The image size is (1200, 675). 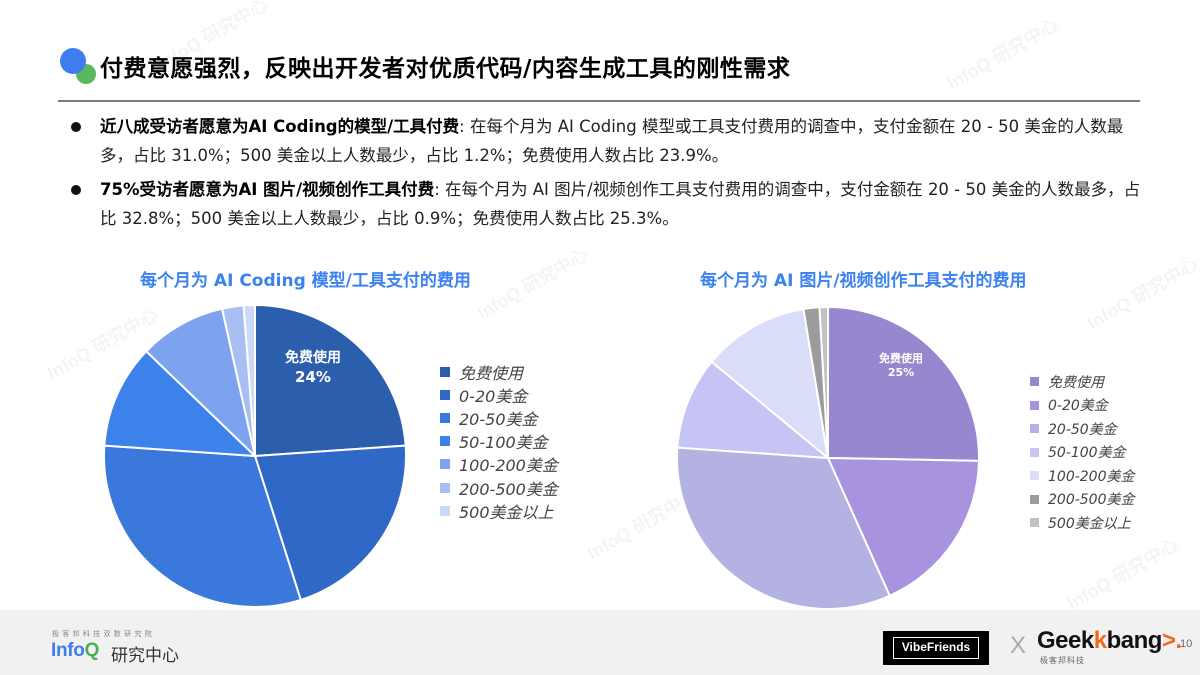 What do you see at coordinates (305, 281) in the screenshot?
I see `chart-title-coding: 每个月为 AI Coding 模型/工具支付的费用` at bounding box center [305, 281].